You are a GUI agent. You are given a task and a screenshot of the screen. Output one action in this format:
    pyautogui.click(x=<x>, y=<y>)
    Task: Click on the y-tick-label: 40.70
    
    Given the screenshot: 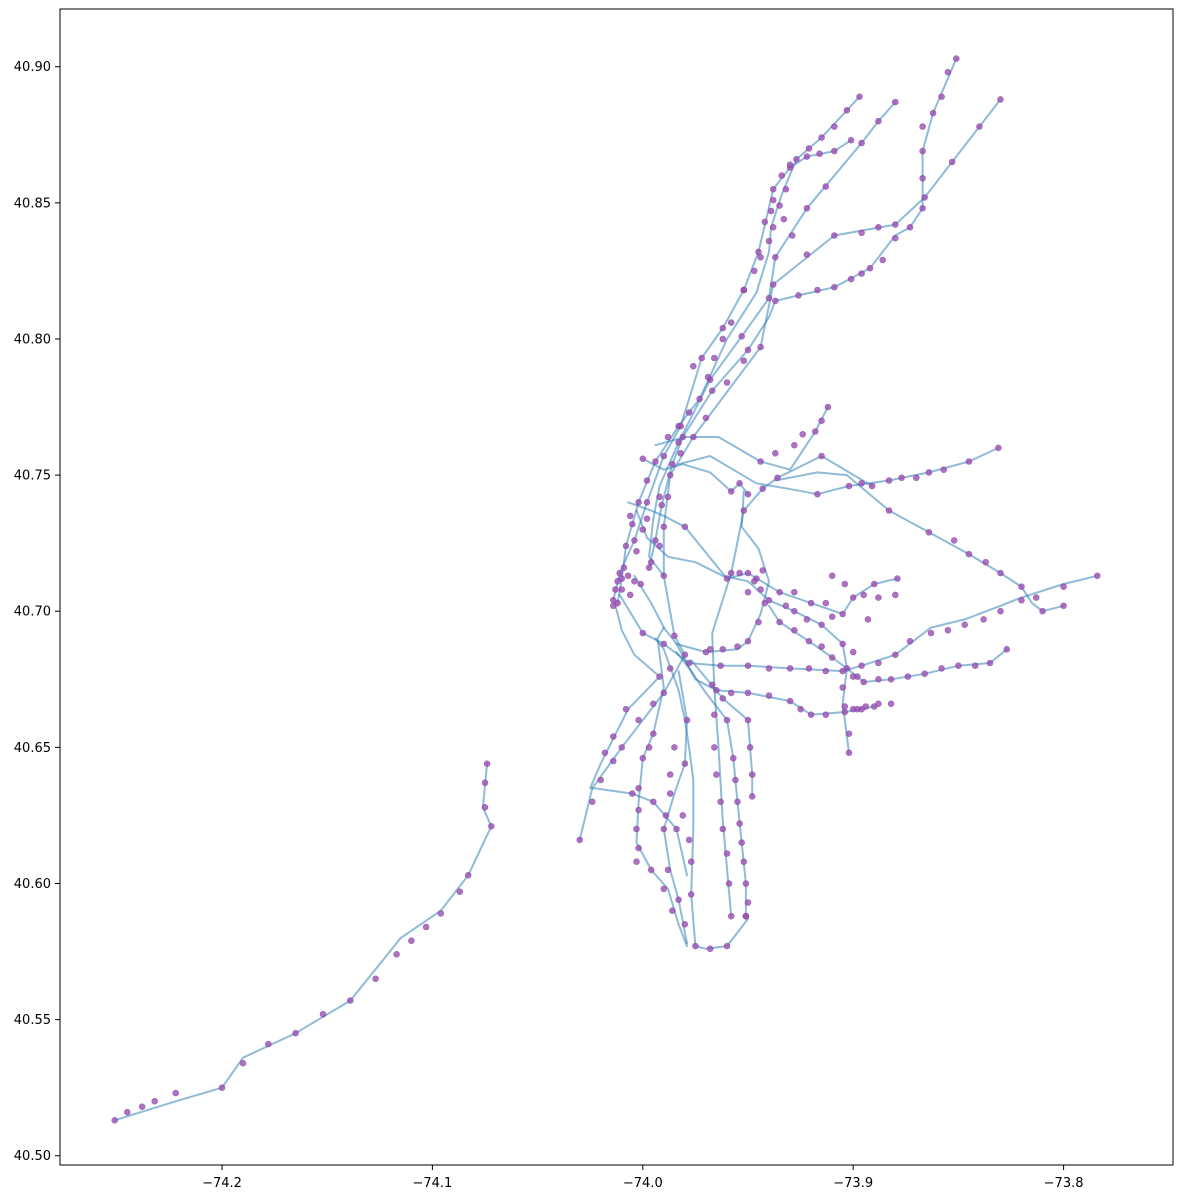 What is the action you would take?
    pyautogui.click(x=32, y=612)
    